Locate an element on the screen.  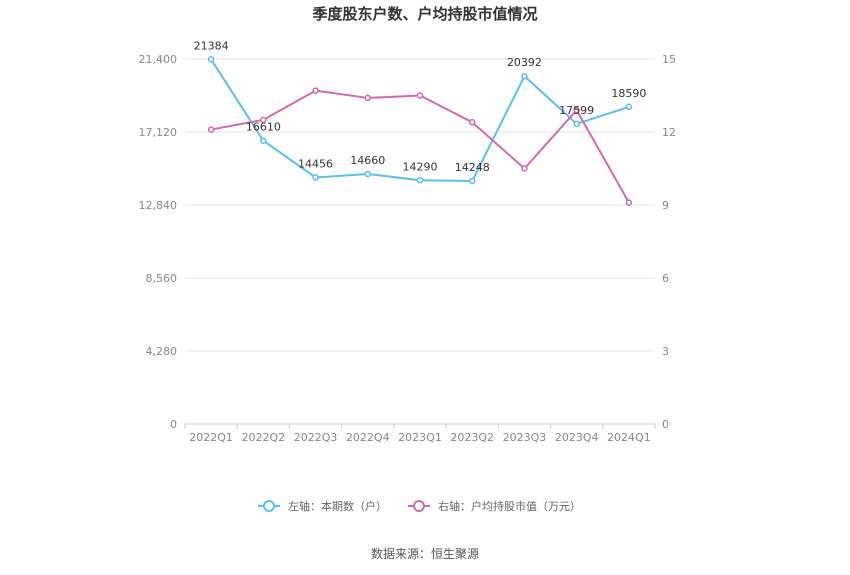
data-label: 20392 is located at coordinates (524, 62).